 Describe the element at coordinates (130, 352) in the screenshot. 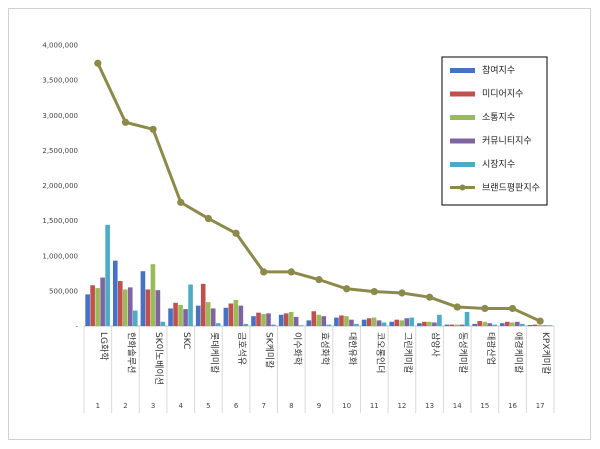

I see `category-label: 한화솔루션` at that location.